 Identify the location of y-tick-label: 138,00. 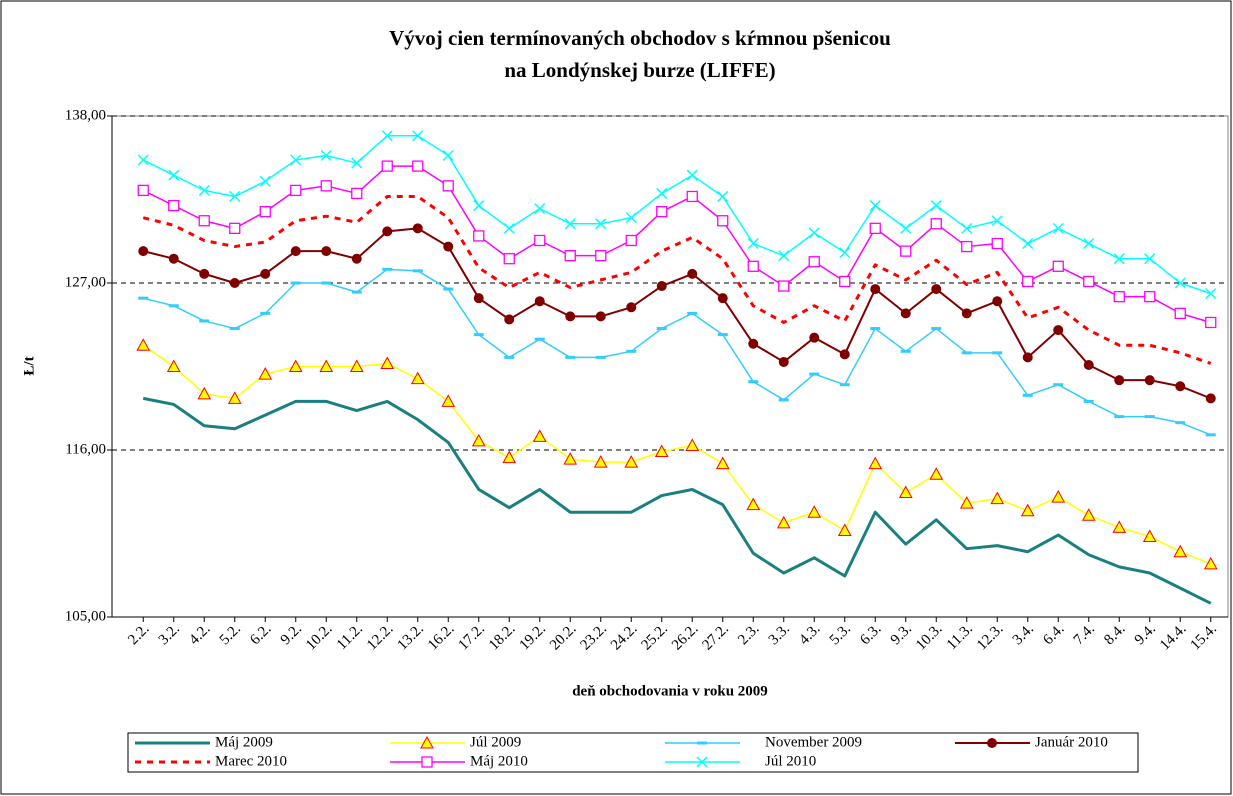
(85, 115).